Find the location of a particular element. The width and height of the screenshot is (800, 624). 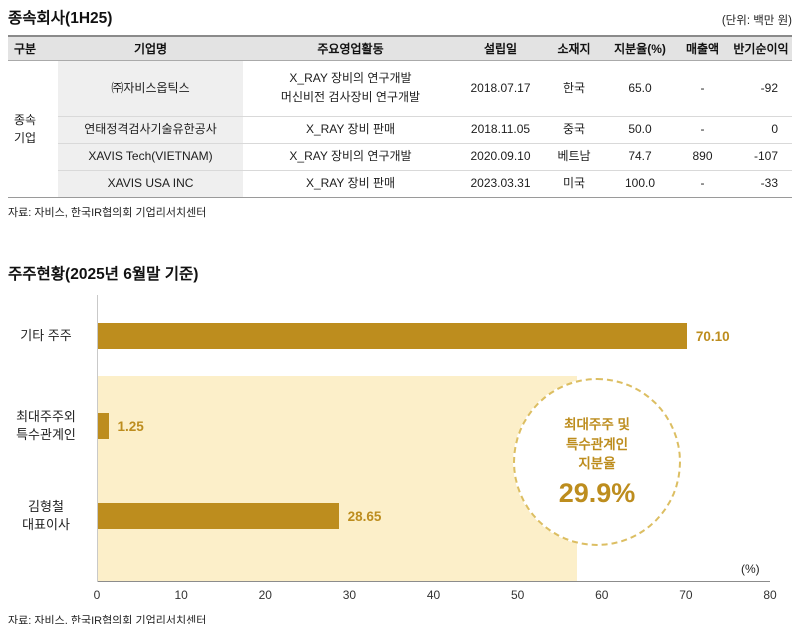

cell-stake: 100.0 is located at coordinates (640, 183).